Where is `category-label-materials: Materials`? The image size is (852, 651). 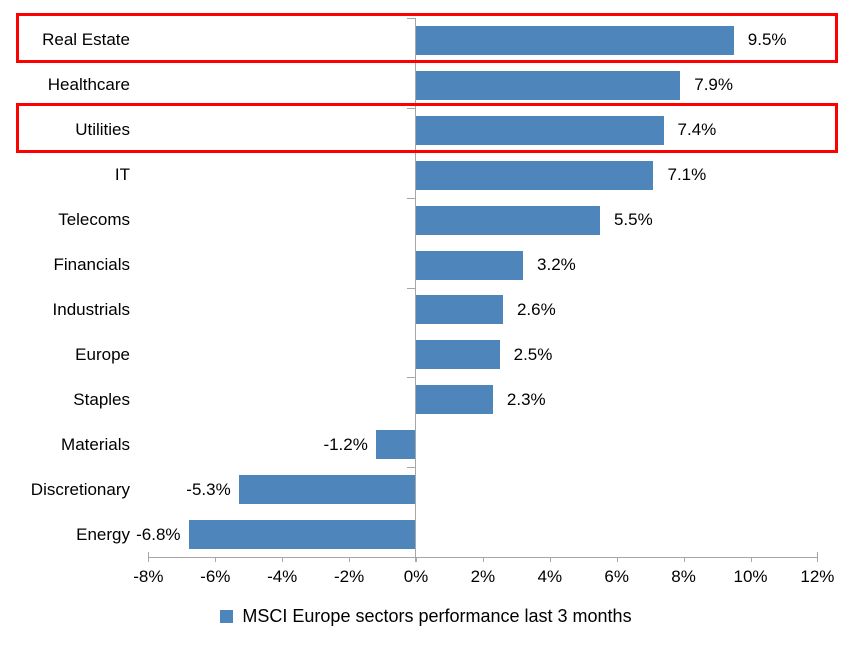 category-label-materials: Materials is located at coordinates (95, 444).